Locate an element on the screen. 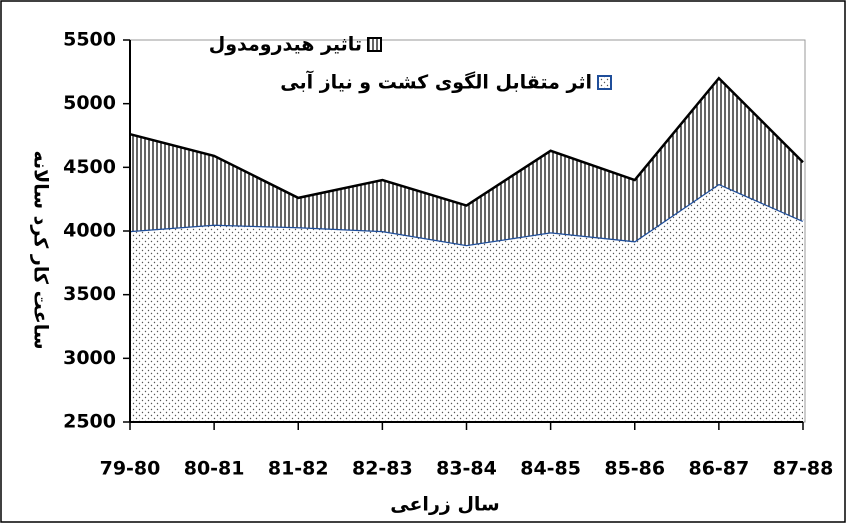 This screenshot has width=846, height=523. y-tick-label: 4000 is located at coordinates (89, 231).